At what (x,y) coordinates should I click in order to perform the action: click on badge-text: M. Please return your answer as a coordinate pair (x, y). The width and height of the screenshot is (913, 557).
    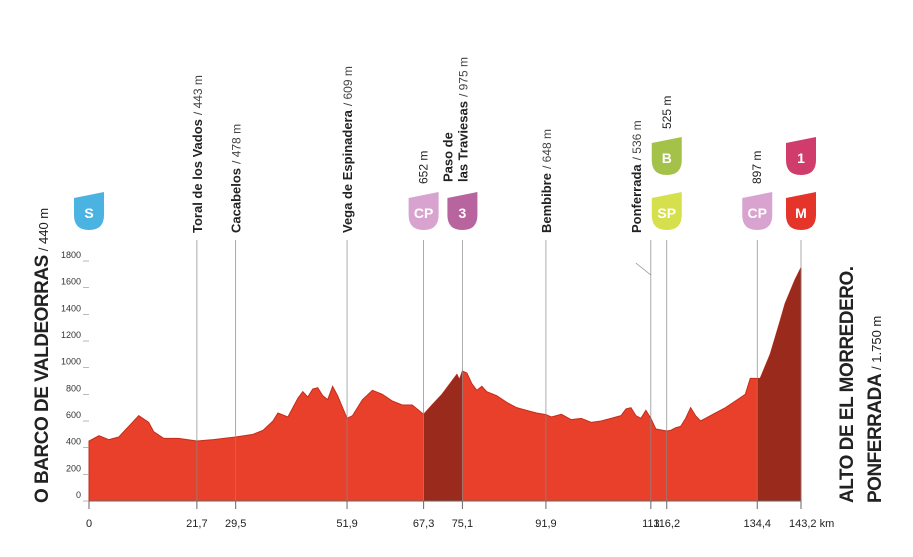
    Looking at the image, I should click on (801, 213).